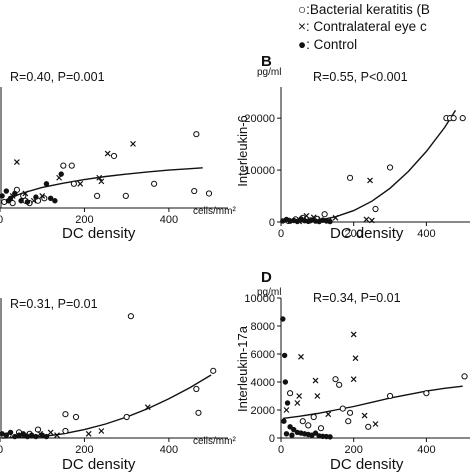  I want to click on panel-c-x-unit: cells/mm², so click(214, 441).